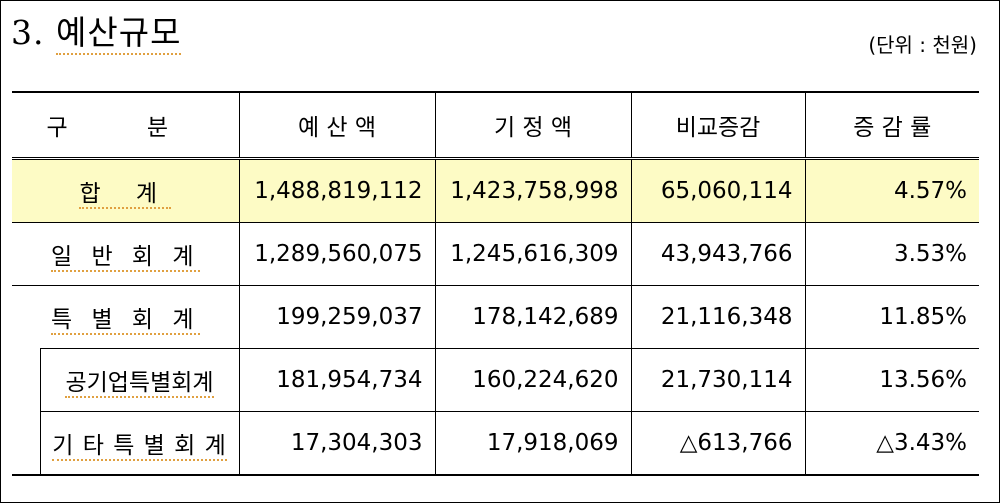 The image size is (1000, 503). I want to click on cell-change: 21,730,114, so click(718, 380).